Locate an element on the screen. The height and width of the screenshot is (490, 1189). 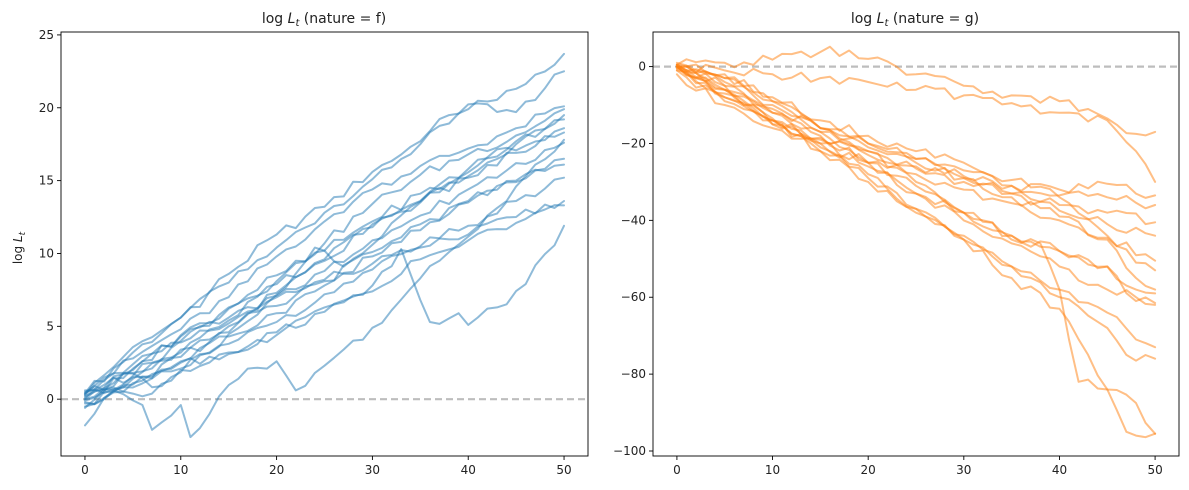
right-y-tick-label: 0 is located at coordinates (642, 67).